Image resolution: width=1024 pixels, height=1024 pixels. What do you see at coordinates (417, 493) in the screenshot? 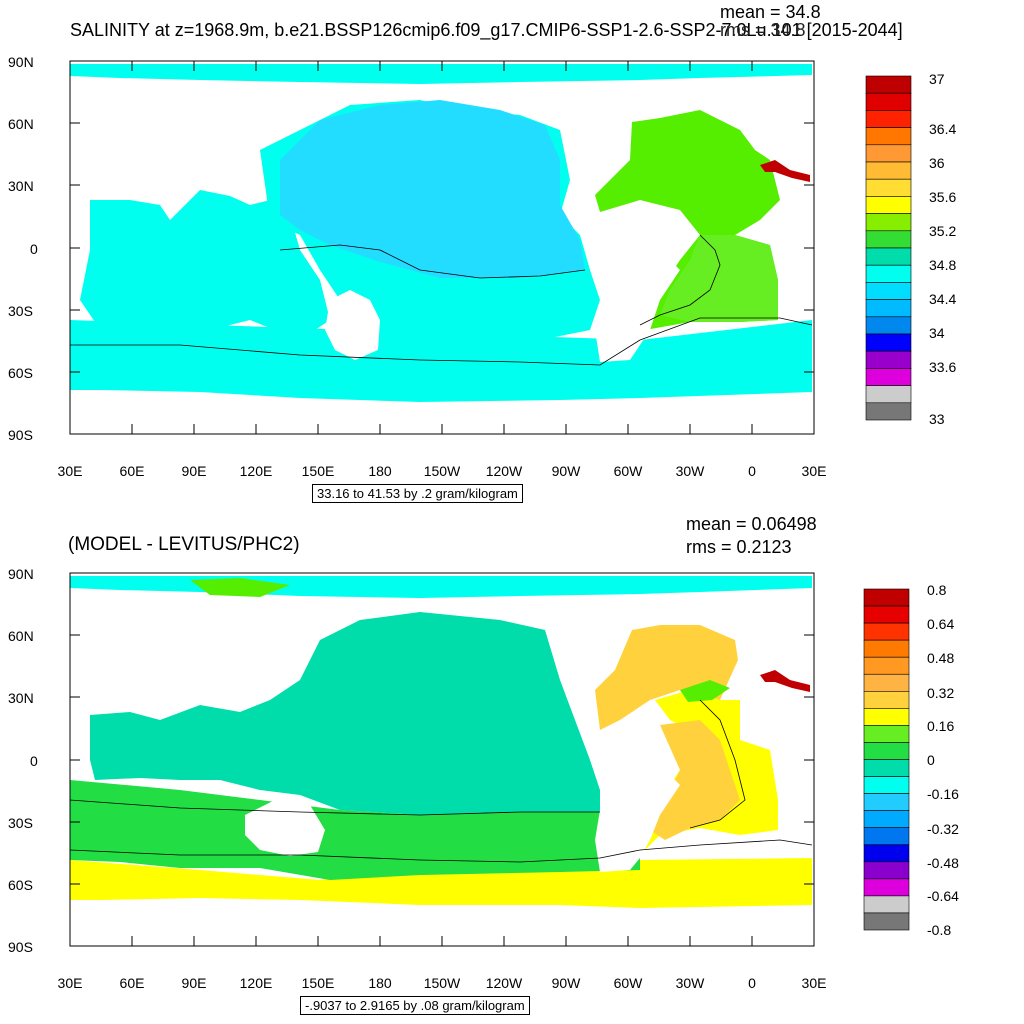
I see `top-range-label: 33.16 to 41.53 by .2 gram/kilogram` at bounding box center [417, 493].